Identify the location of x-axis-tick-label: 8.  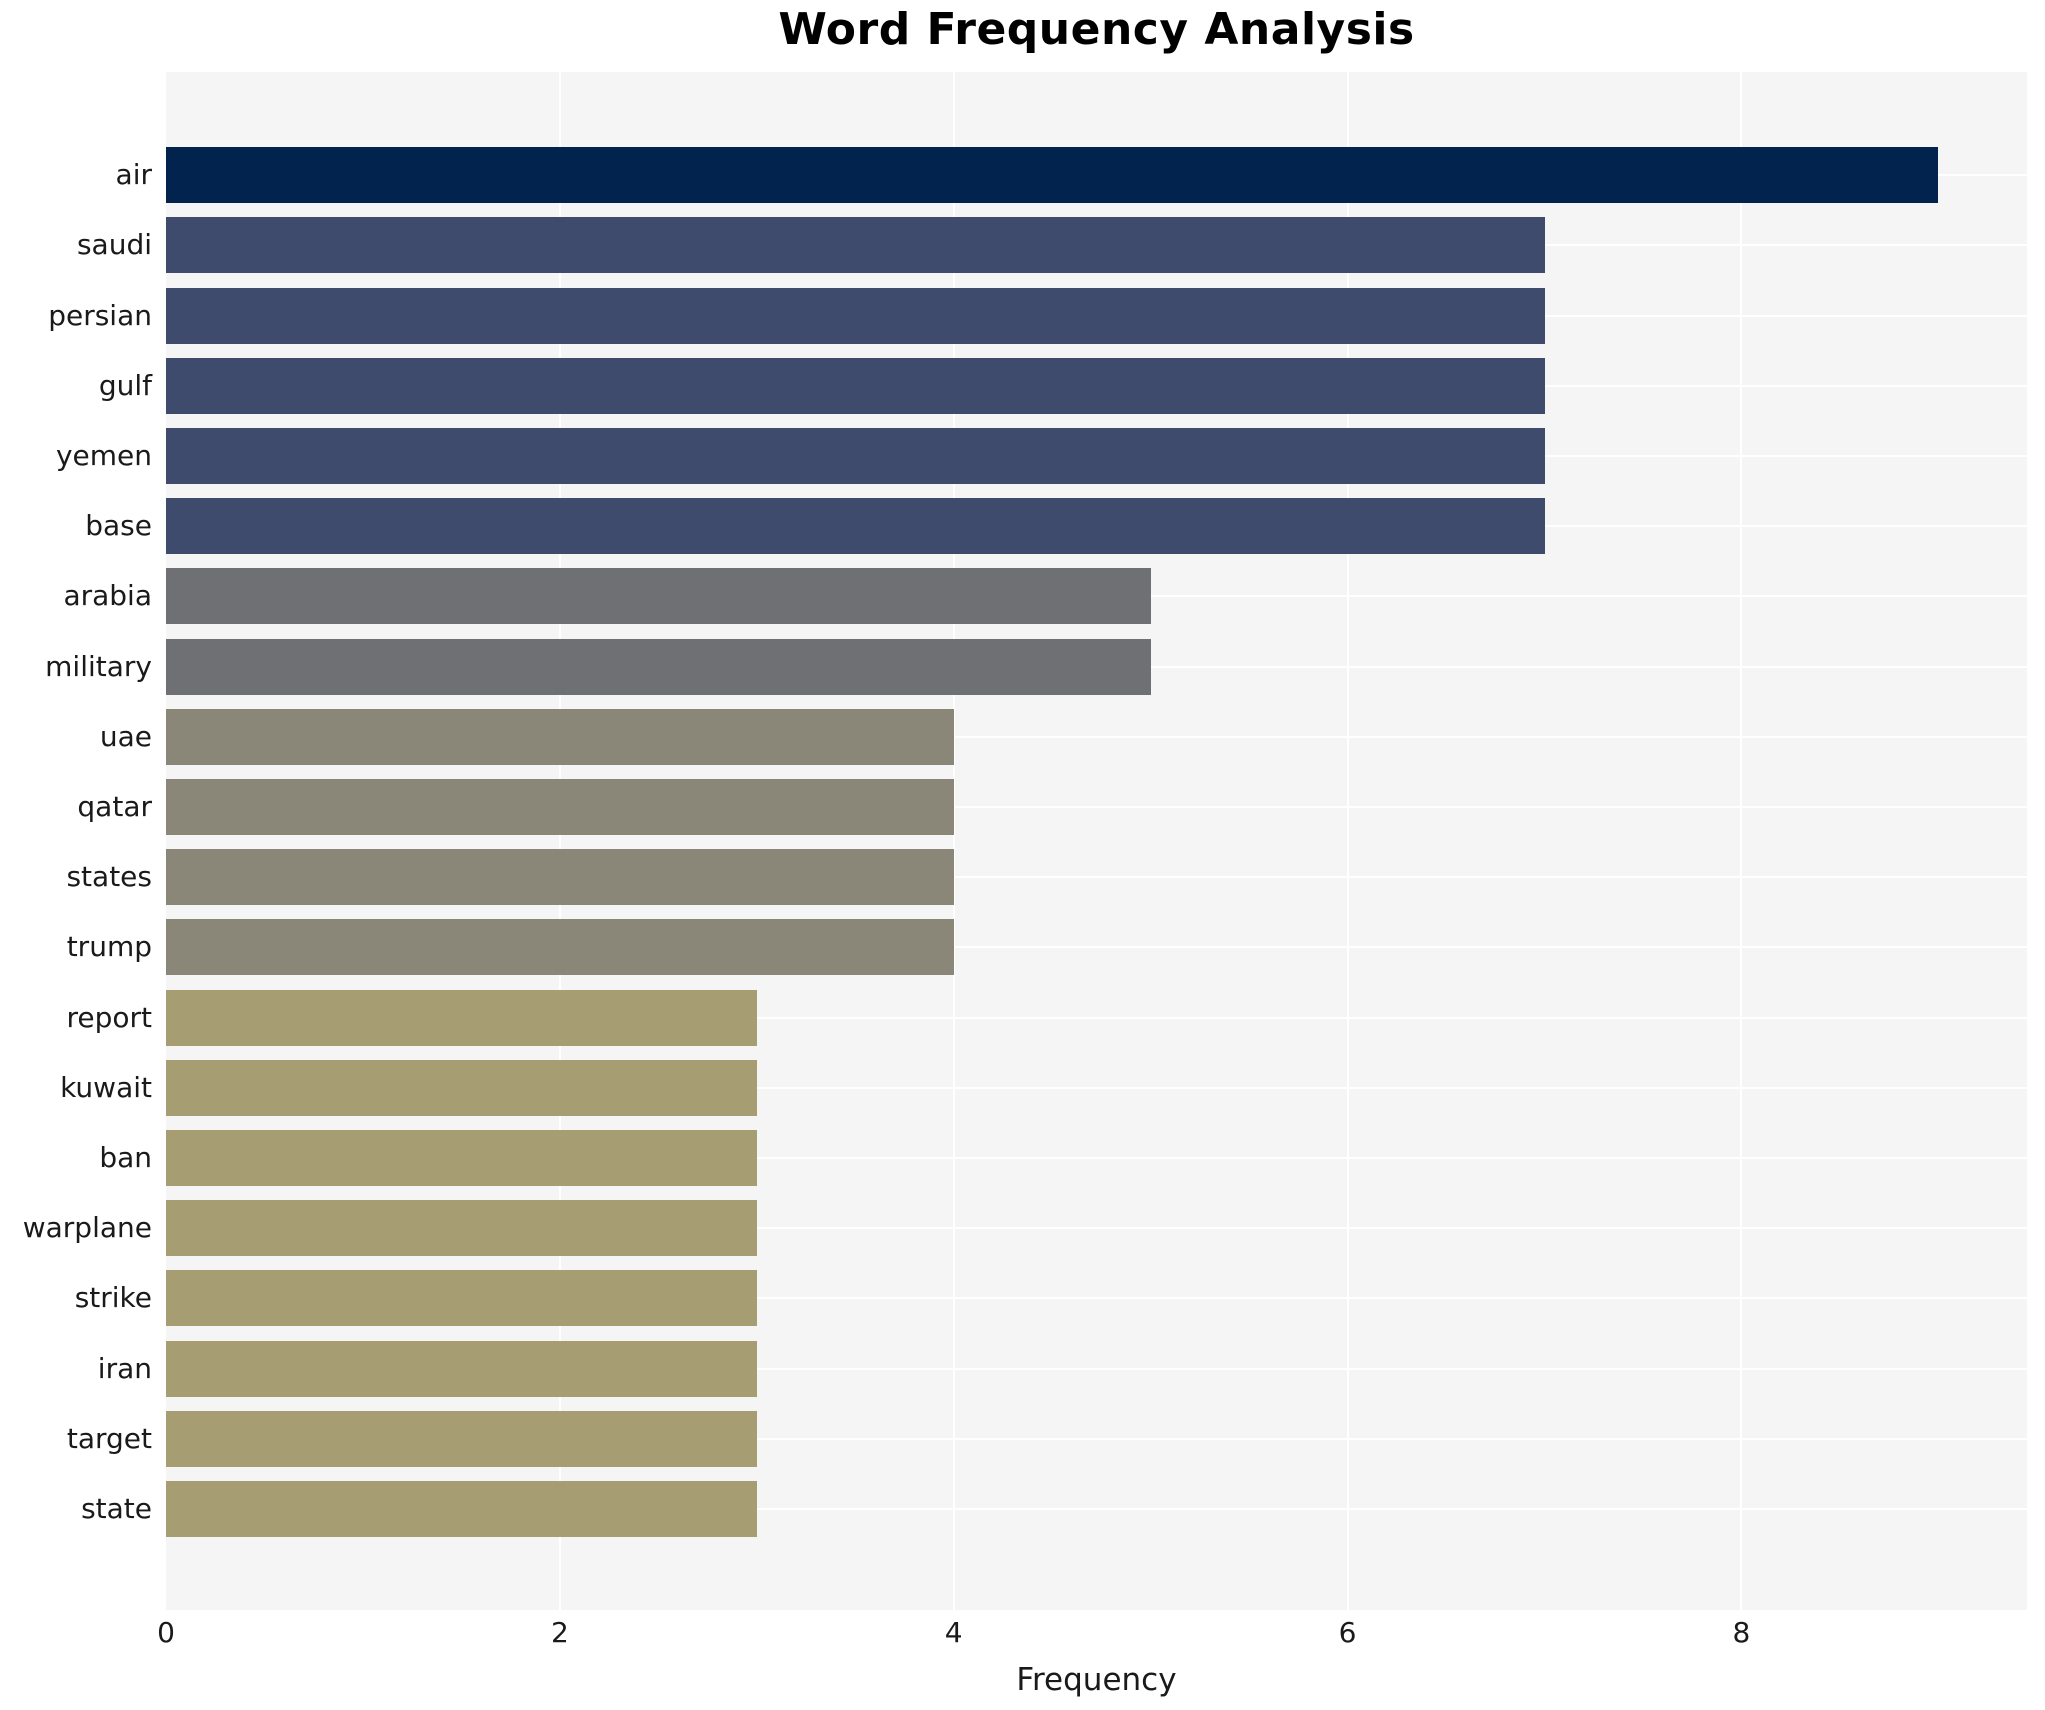
(1741, 1632).